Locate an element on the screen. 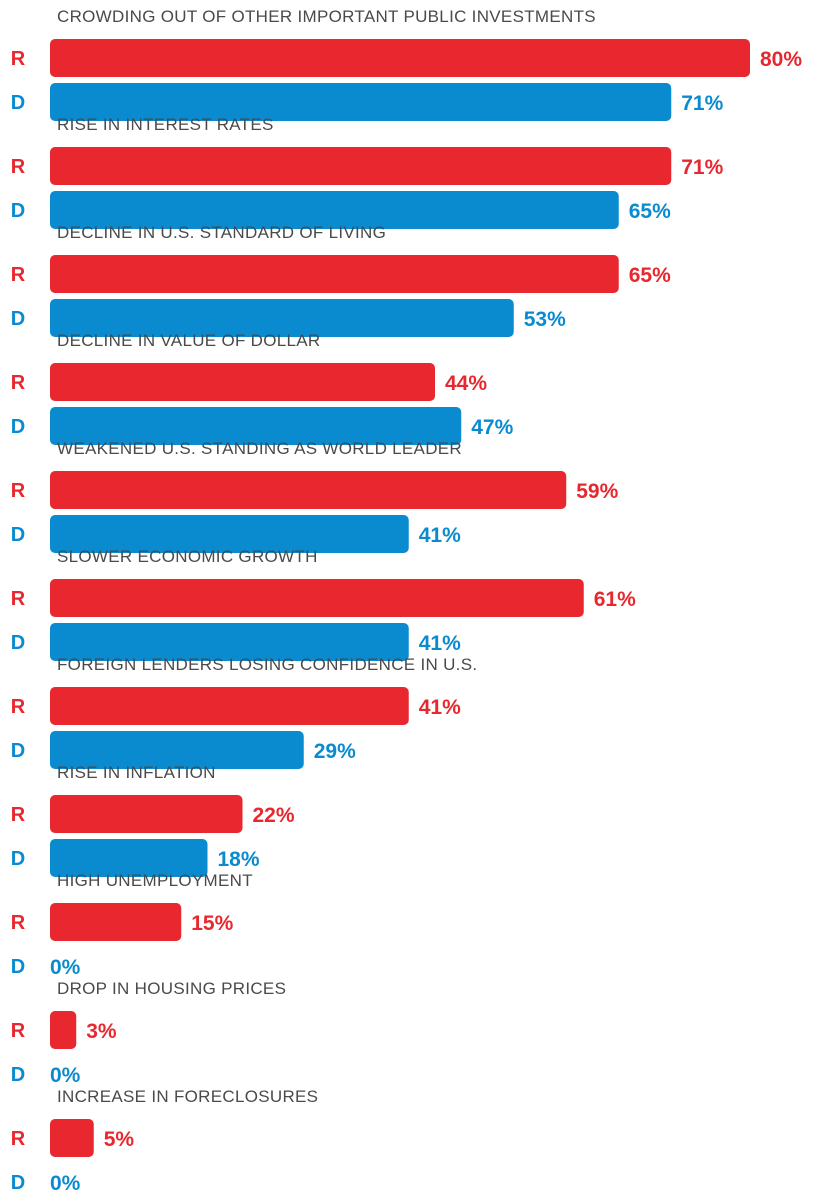 The image size is (815, 1191). data-label: 15% is located at coordinates (212, 923).